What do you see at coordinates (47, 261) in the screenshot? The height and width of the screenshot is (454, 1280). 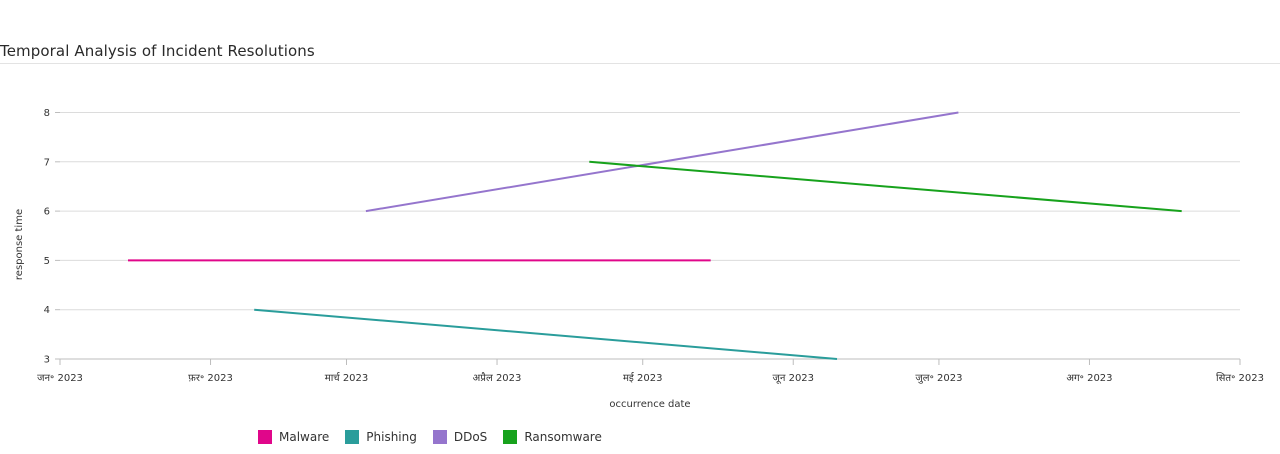 I see `y-tick-label: 5` at bounding box center [47, 261].